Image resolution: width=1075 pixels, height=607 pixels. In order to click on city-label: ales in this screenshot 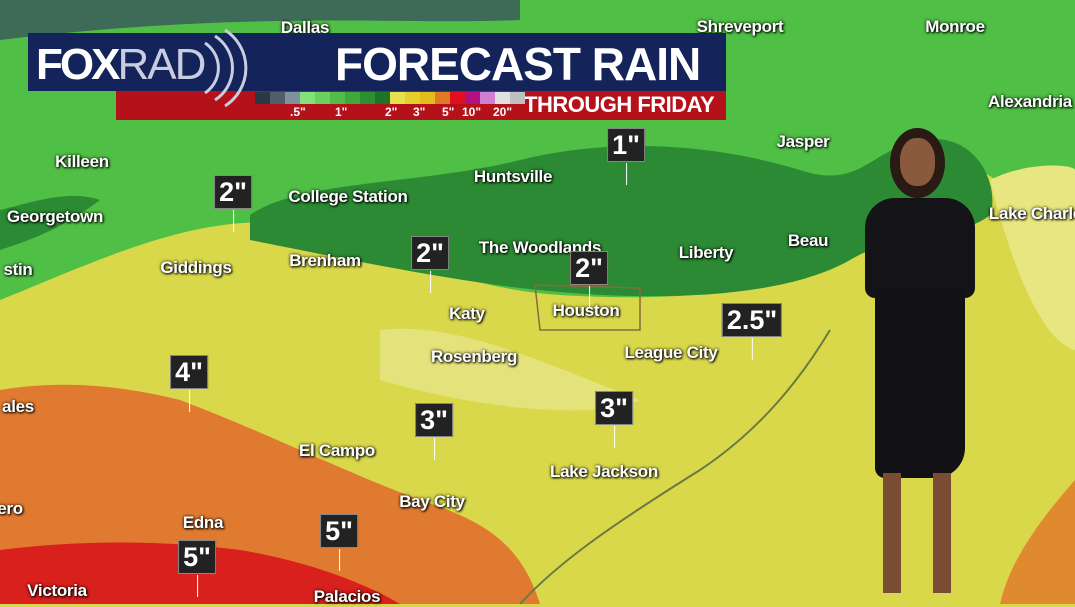, I will do `click(18, 406)`.